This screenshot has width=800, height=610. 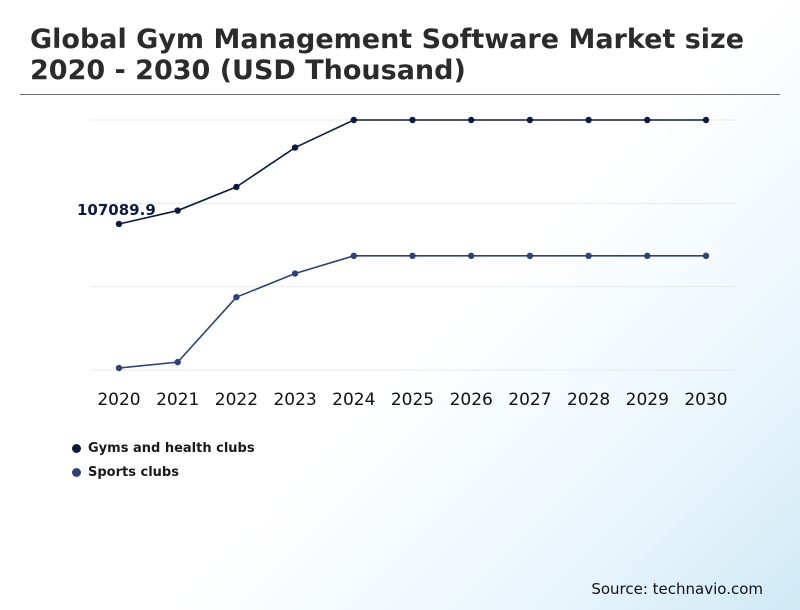 I want to click on legend-marker-gyms, so click(x=76, y=448).